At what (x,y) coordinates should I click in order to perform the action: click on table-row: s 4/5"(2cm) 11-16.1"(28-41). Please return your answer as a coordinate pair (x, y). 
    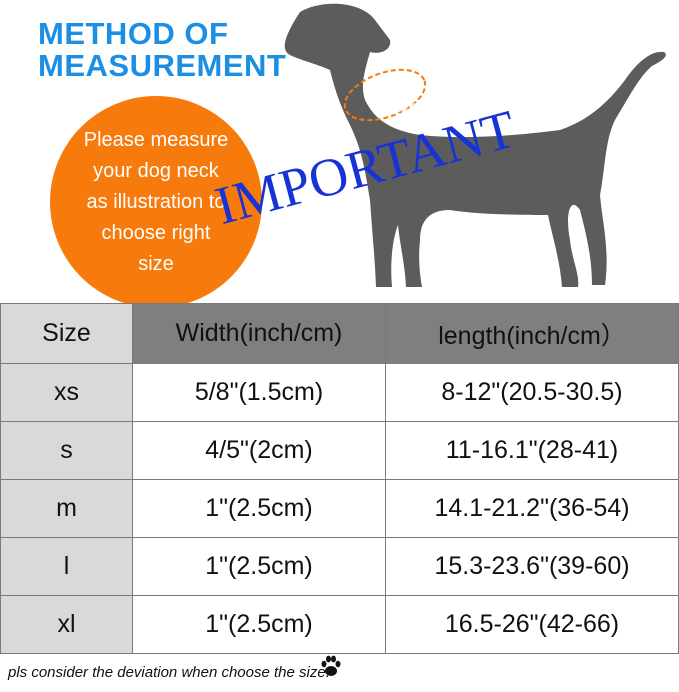
    Looking at the image, I should click on (339, 450).